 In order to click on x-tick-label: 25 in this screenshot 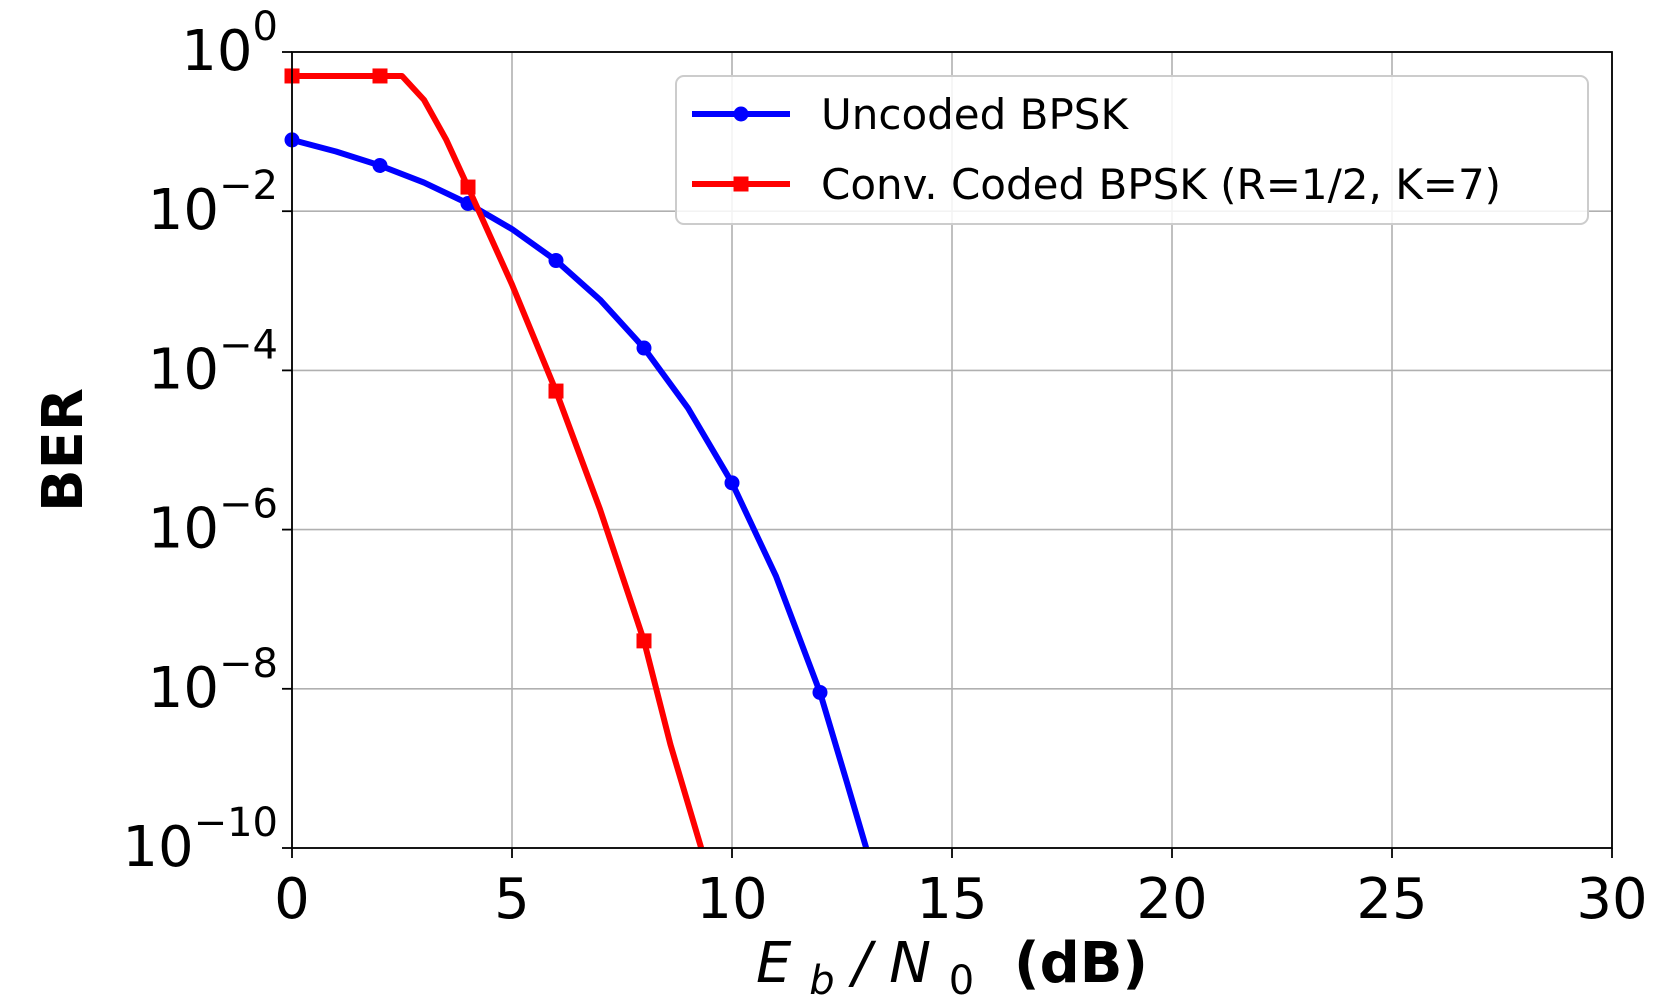, I will do `click(1391, 899)`.